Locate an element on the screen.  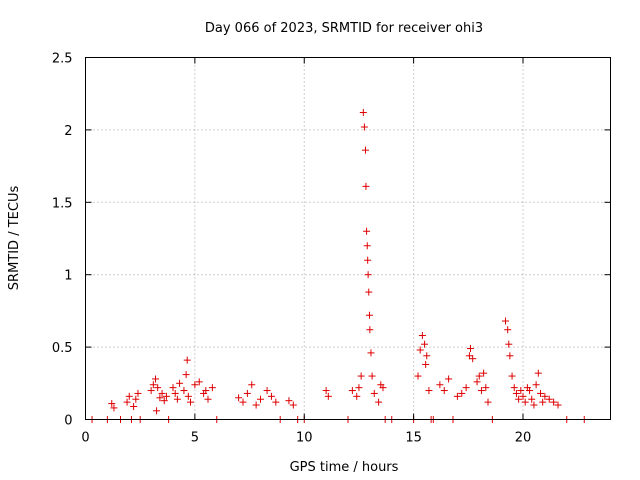
x-axis-title: GPS time / hours is located at coordinates (344, 467).